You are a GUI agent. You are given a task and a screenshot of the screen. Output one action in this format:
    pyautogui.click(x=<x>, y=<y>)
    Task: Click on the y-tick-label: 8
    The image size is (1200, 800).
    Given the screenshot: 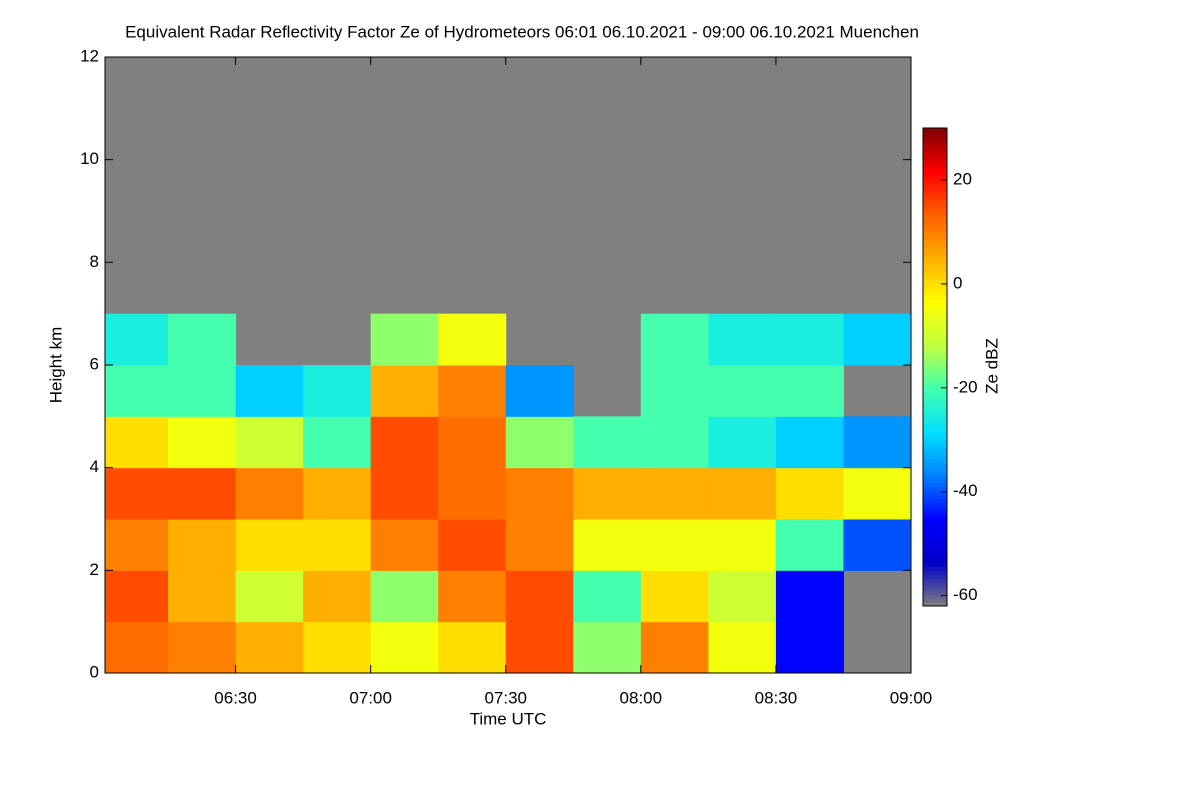 What is the action you would take?
    pyautogui.click(x=94, y=261)
    